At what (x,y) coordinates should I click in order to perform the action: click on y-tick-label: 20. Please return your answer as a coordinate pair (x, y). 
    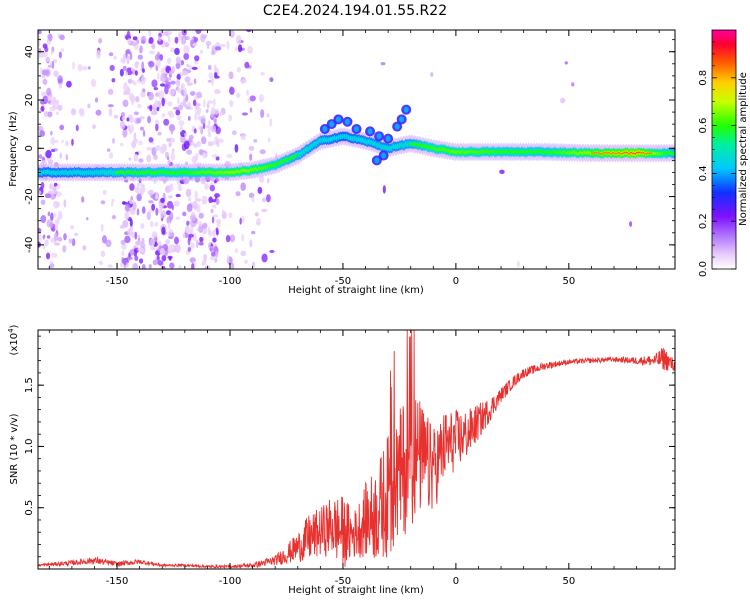
    Looking at the image, I should click on (29, 100).